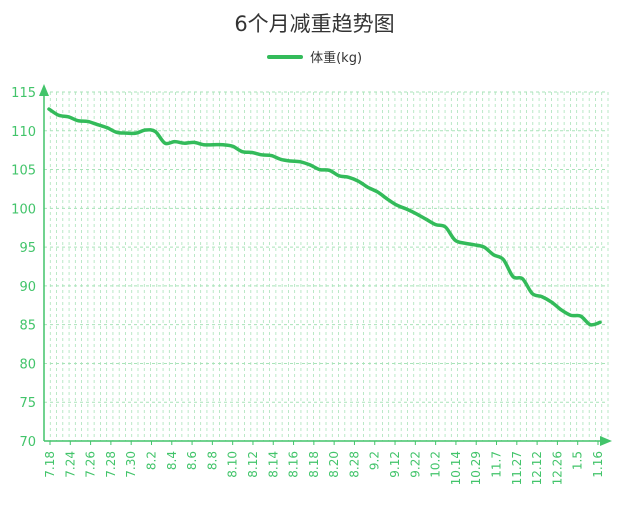 The image size is (629, 506). What do you see at coordinates (557, 468) in the screenshot?
I see `x-tick-label: 12.26` at bounding box center [557, 468].